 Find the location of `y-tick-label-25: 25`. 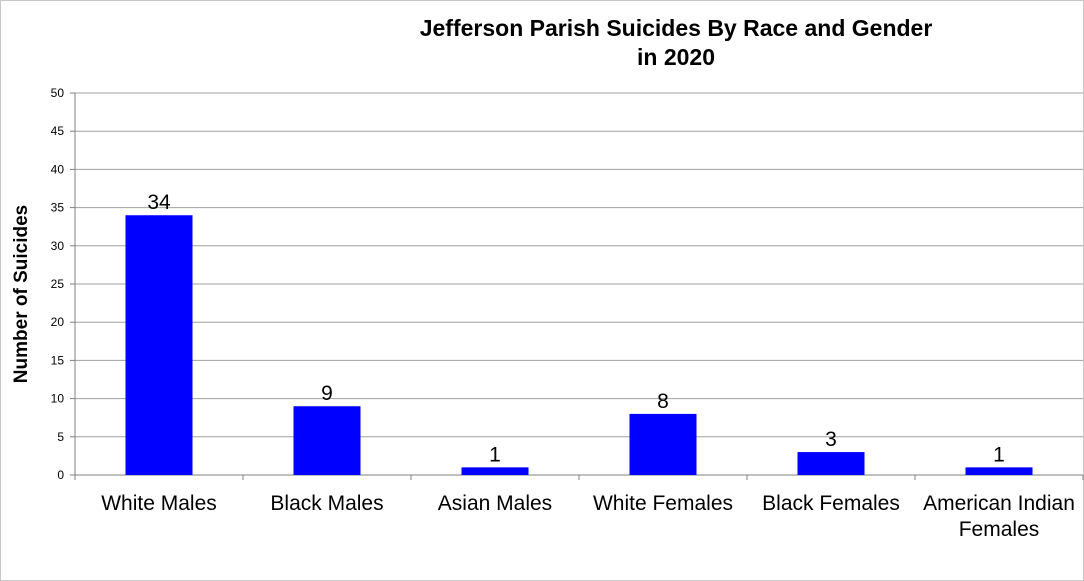

y-tick-label-25: 25 is located at coordinates (58, 284).